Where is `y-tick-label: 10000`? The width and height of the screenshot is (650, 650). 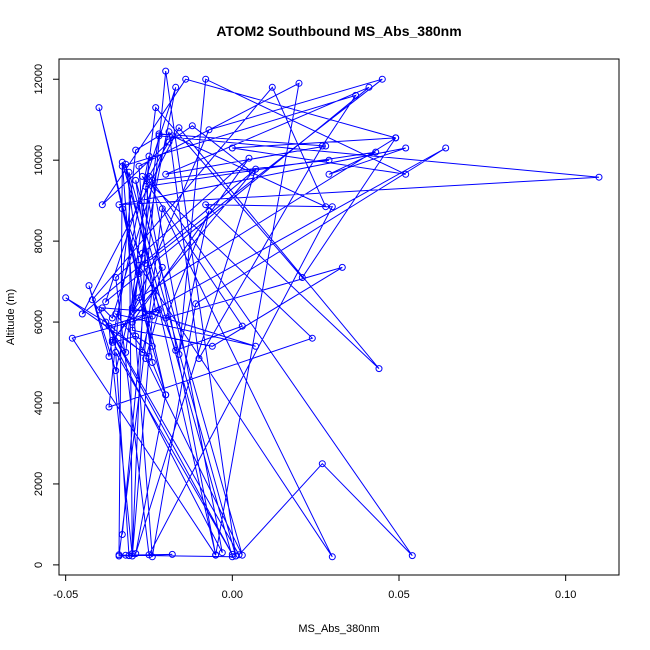
y-tick-label: 10000 is located at coordinates (39, 160).